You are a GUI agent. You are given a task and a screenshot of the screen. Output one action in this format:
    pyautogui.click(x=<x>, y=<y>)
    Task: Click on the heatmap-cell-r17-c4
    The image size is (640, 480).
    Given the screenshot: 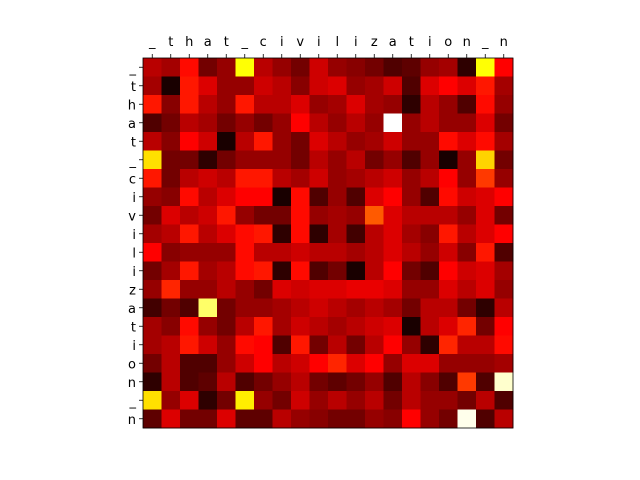 What is the action you would take?
    pyautogui.click(x=226, y=382)
    